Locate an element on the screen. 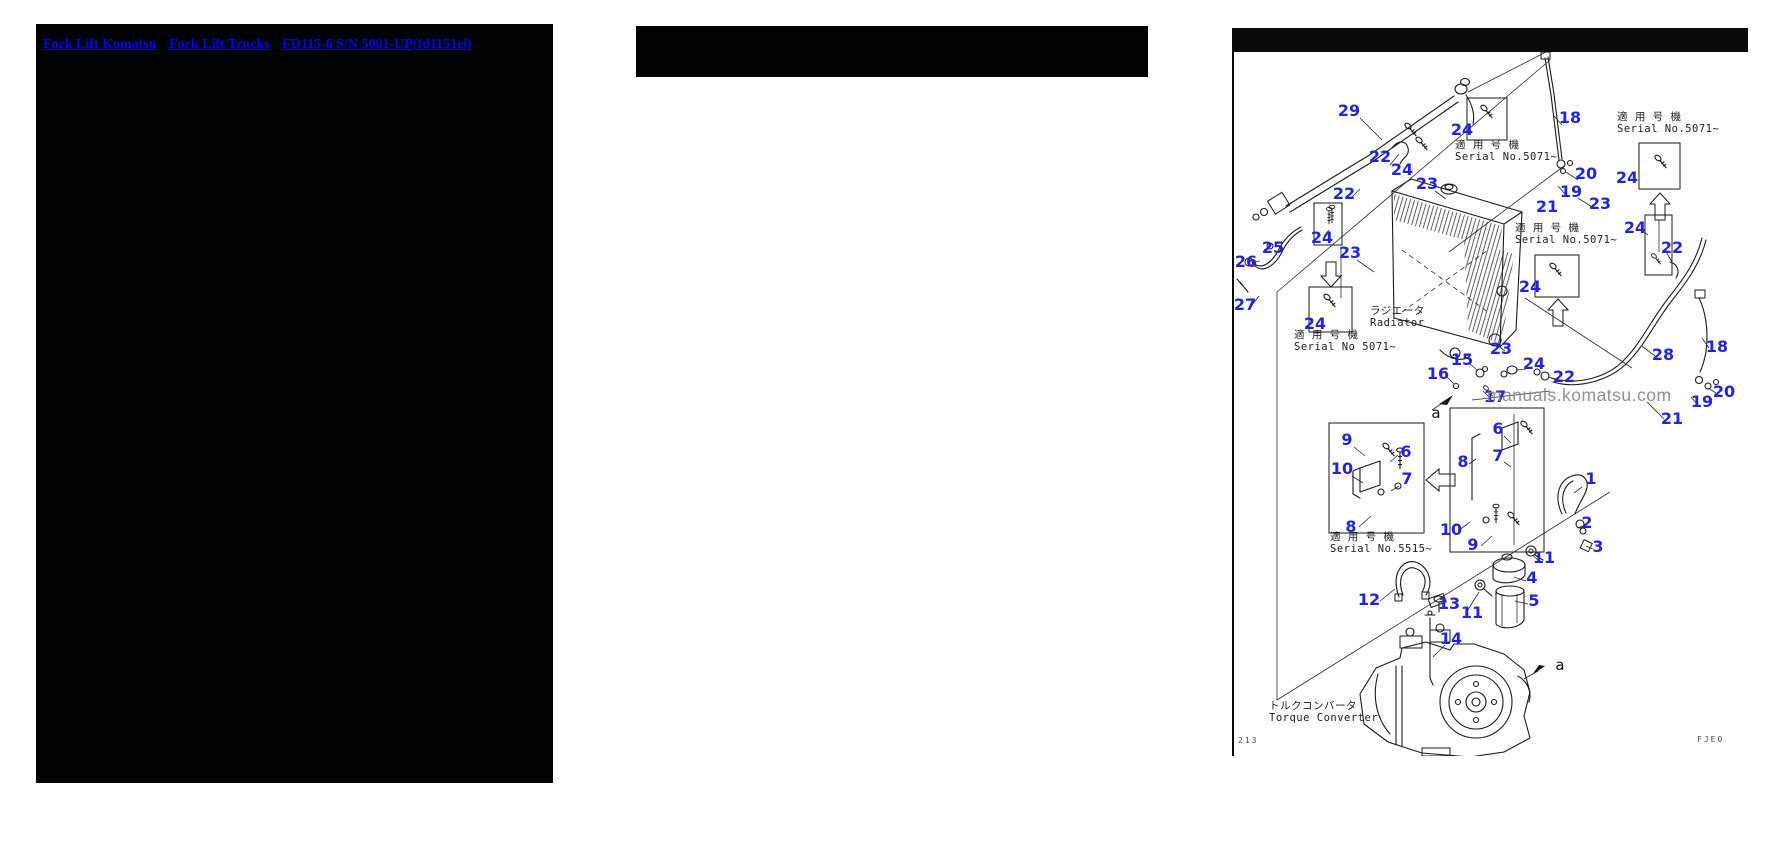 The image size is (1785, 842). variant-boxes is located at coordinates (1494, 325).